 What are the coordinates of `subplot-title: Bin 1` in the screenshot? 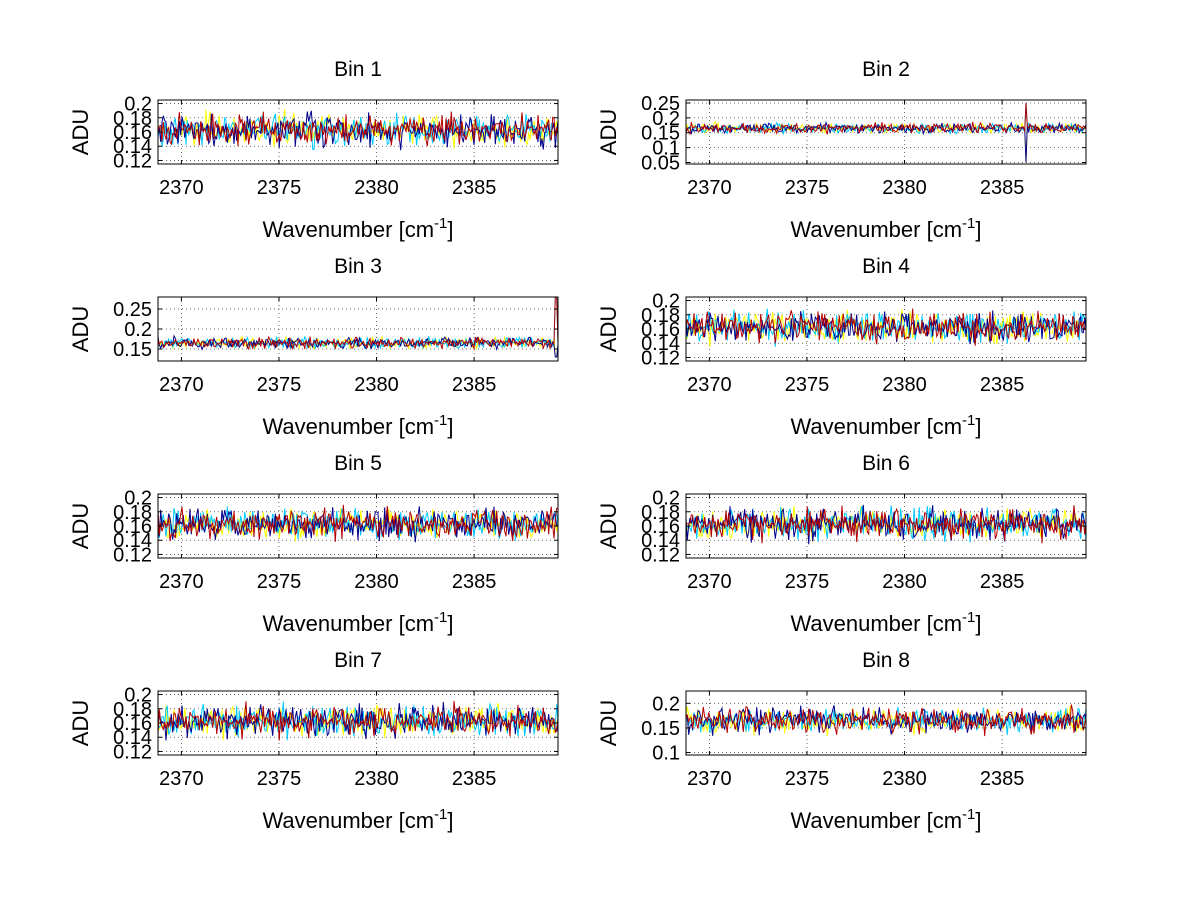 It's located at (358, 69).